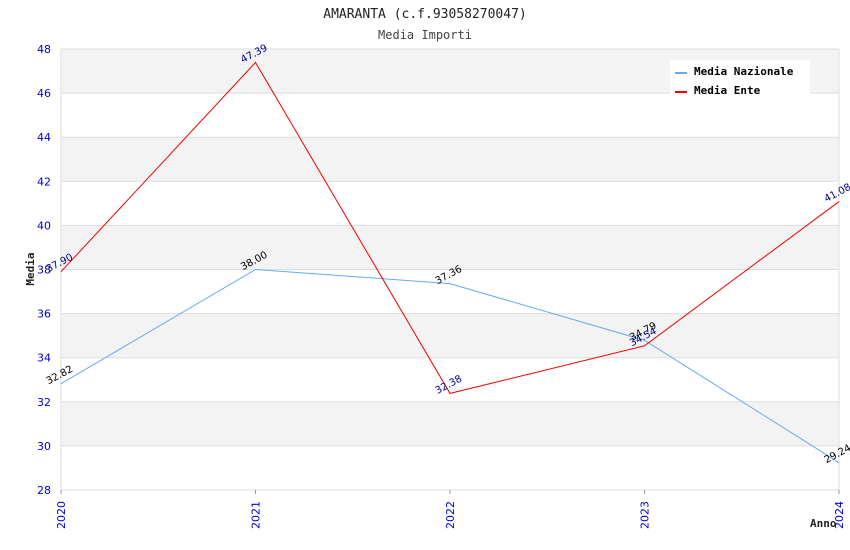  I want to click on x-axis-ticks: 2020 2021 2022 2023 2024, so click(450, 509).